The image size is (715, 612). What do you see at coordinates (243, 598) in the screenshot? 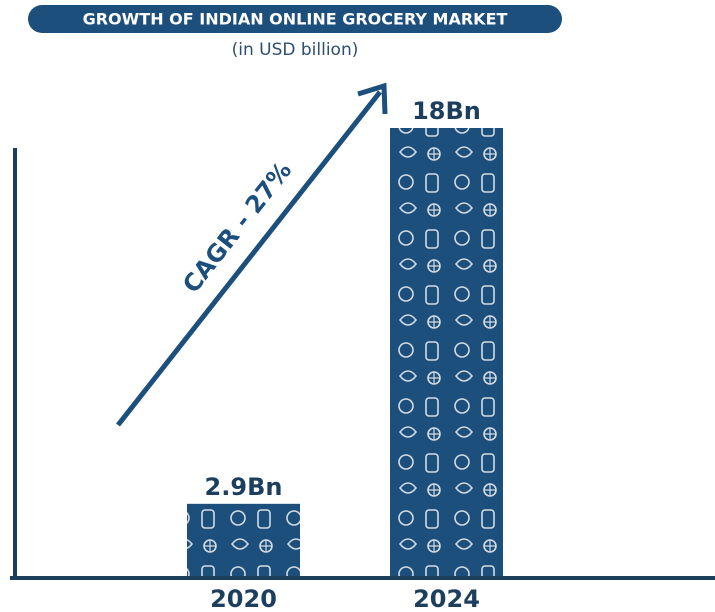
I see `x-tick-label: 2020` at bounding box center [243, 598].